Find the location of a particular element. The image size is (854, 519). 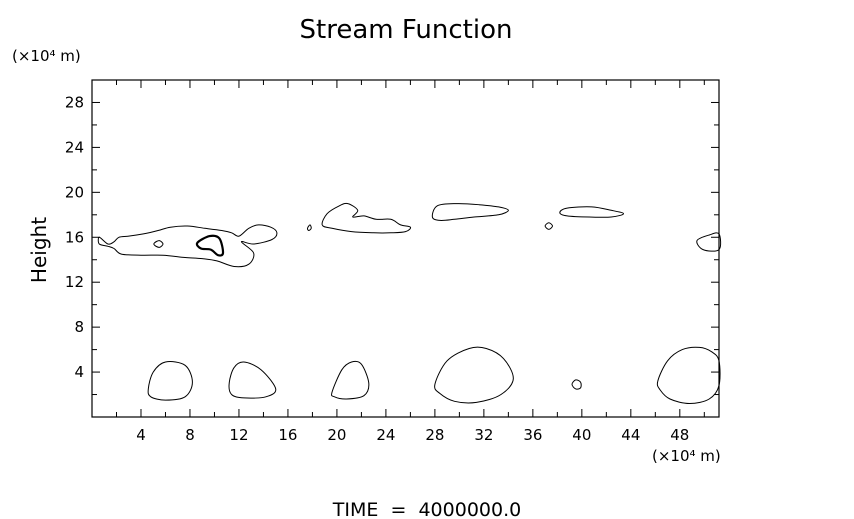

x-unit-label: (×10⁴ m) is located at coordinates (686, 456).